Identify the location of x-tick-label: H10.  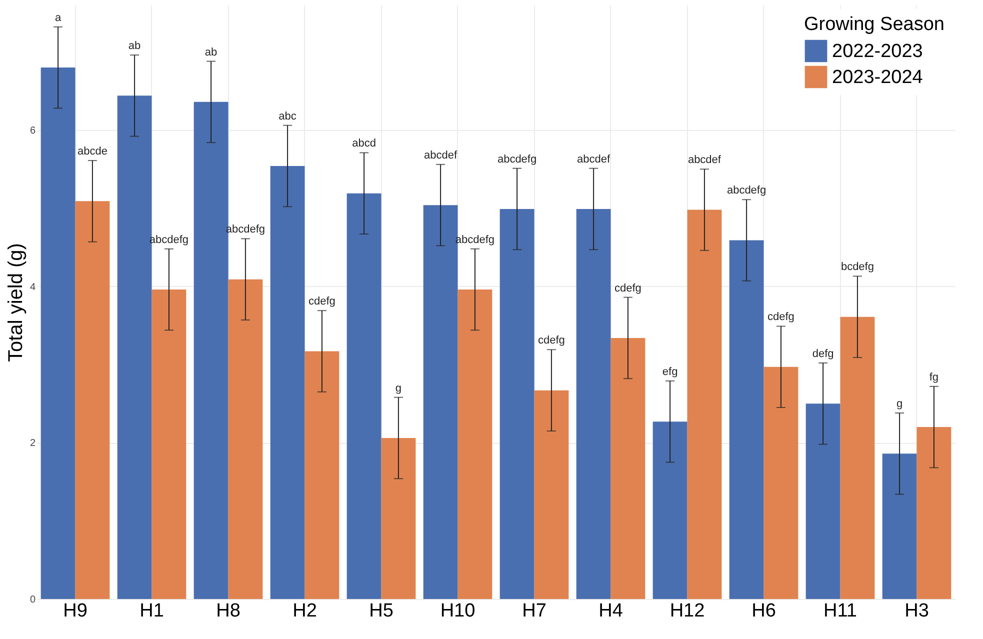
(458, 611).